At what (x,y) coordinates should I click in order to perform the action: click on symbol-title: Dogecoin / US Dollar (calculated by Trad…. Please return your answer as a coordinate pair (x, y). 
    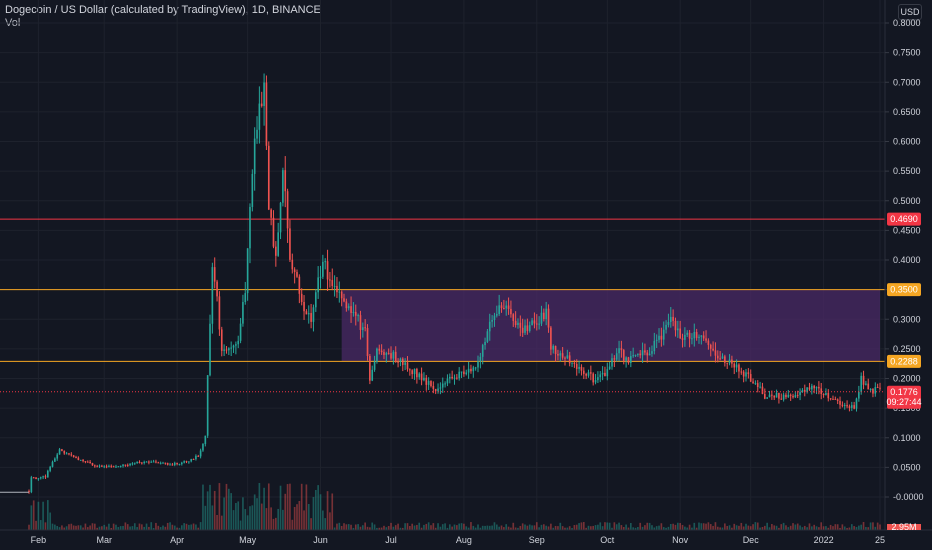
    Looking at the image, I should click on (163, 10).